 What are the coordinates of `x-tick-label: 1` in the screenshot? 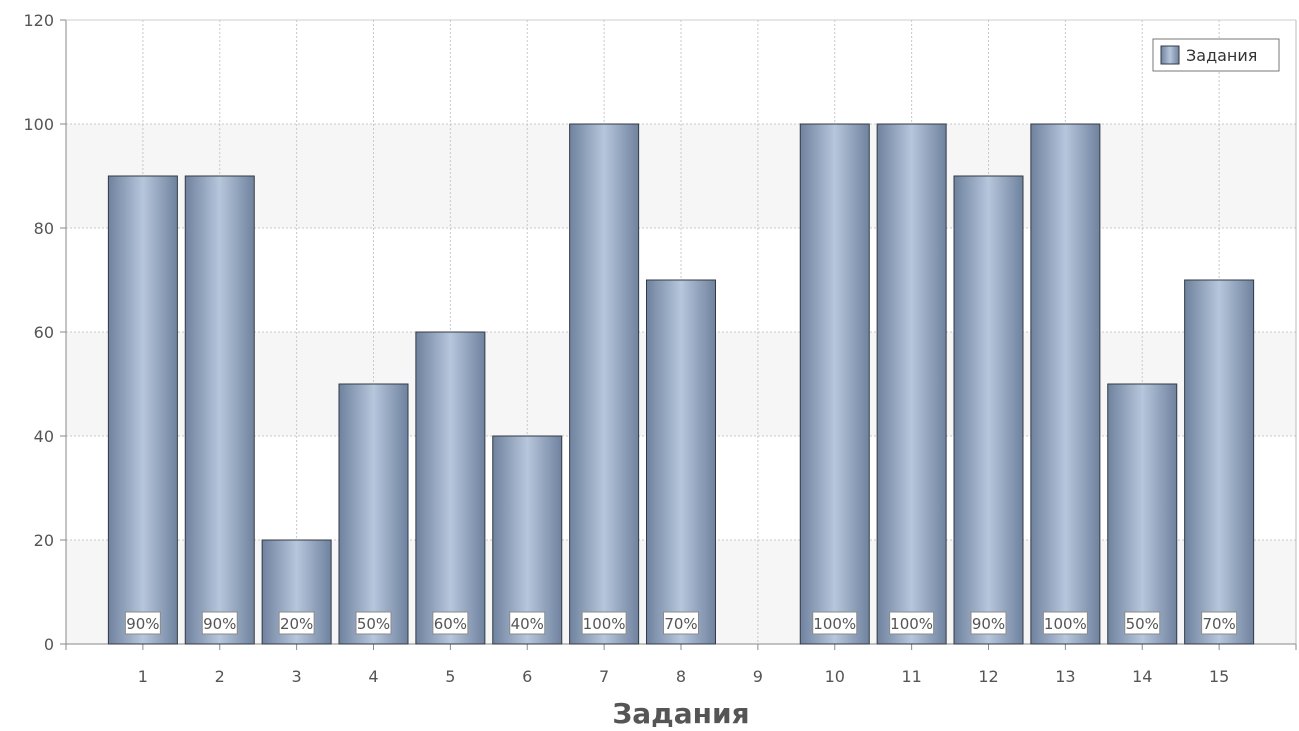 It's located at (143, 676).